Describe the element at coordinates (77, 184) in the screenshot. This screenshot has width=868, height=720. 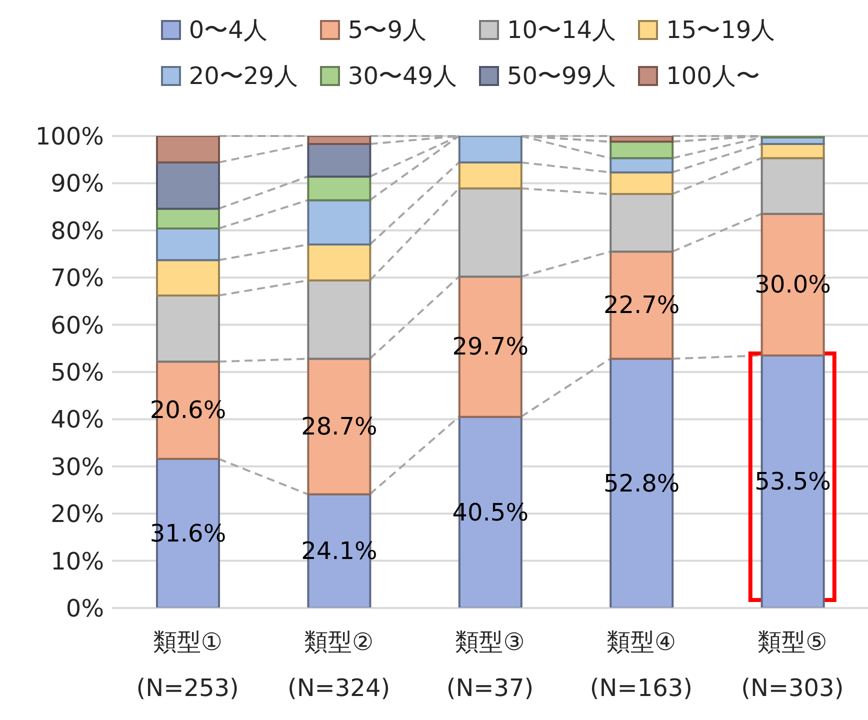
I see `y-tick-label: 90%` at that location.